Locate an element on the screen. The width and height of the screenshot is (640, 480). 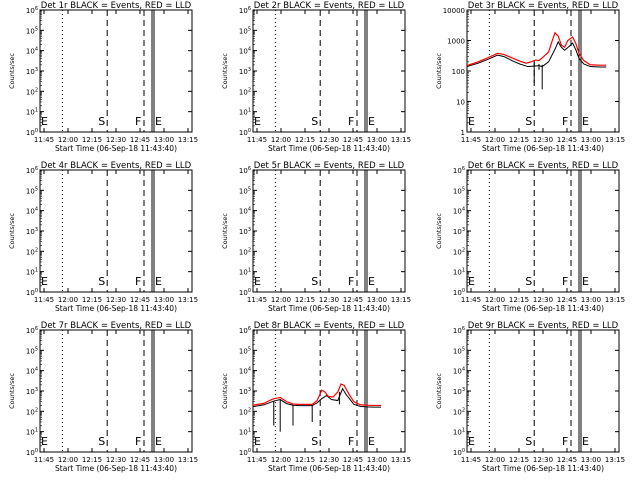
panel-title: Det 9r BLACK = Events, RED = LLD is located at coordinates (543, 326).